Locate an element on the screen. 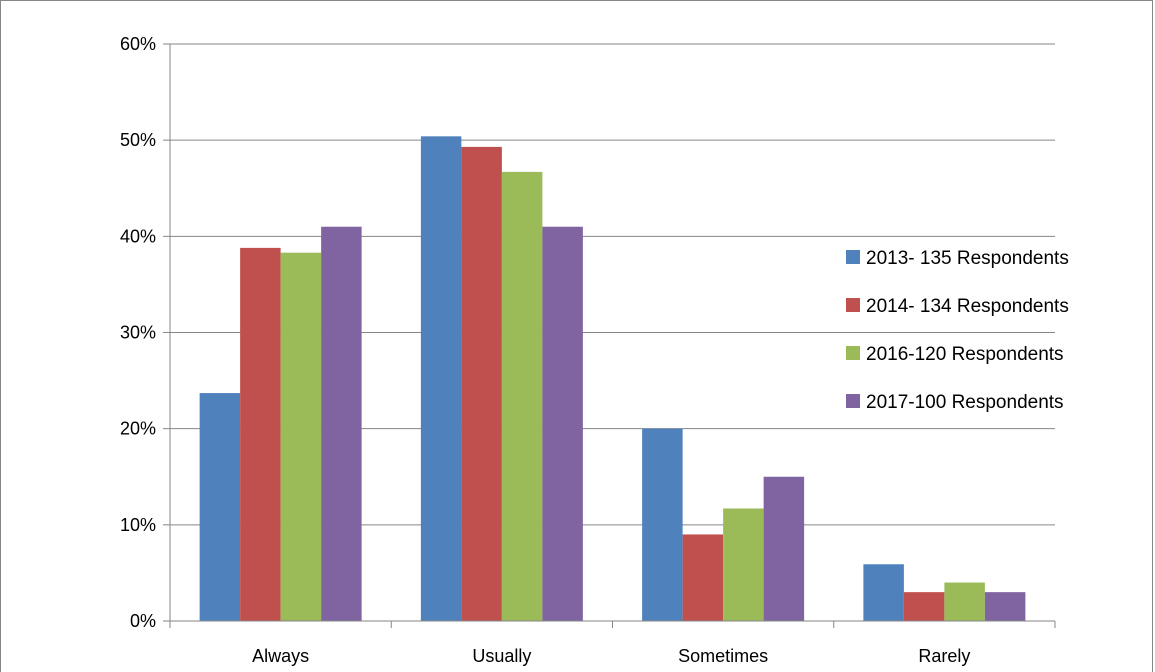 Image resolution: width=1155 pixels, height=672 pixels. legend-item: 2014- 134 Respondents is located at coordinates (957, 306).